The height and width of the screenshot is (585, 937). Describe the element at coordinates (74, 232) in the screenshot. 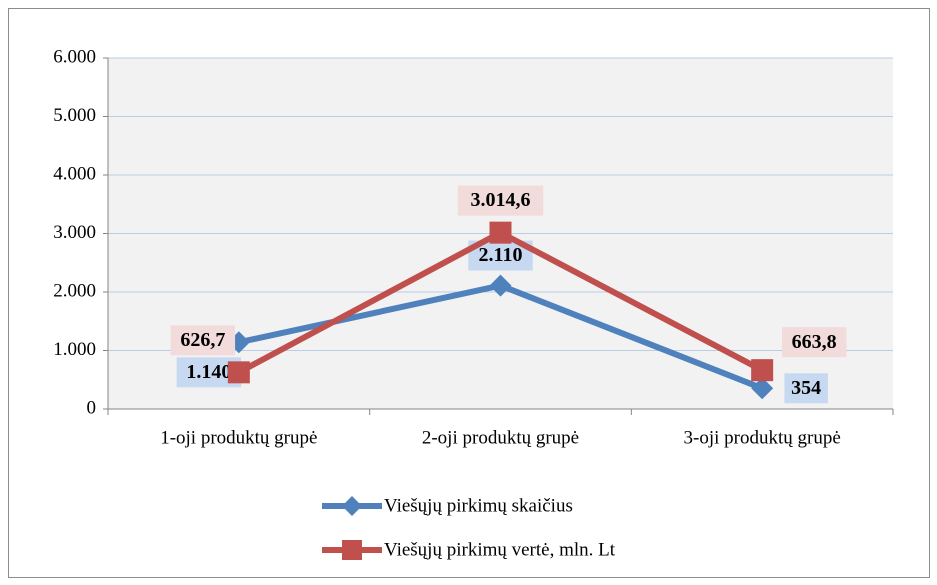

I see `y-tick-label: 3.000` at that location.